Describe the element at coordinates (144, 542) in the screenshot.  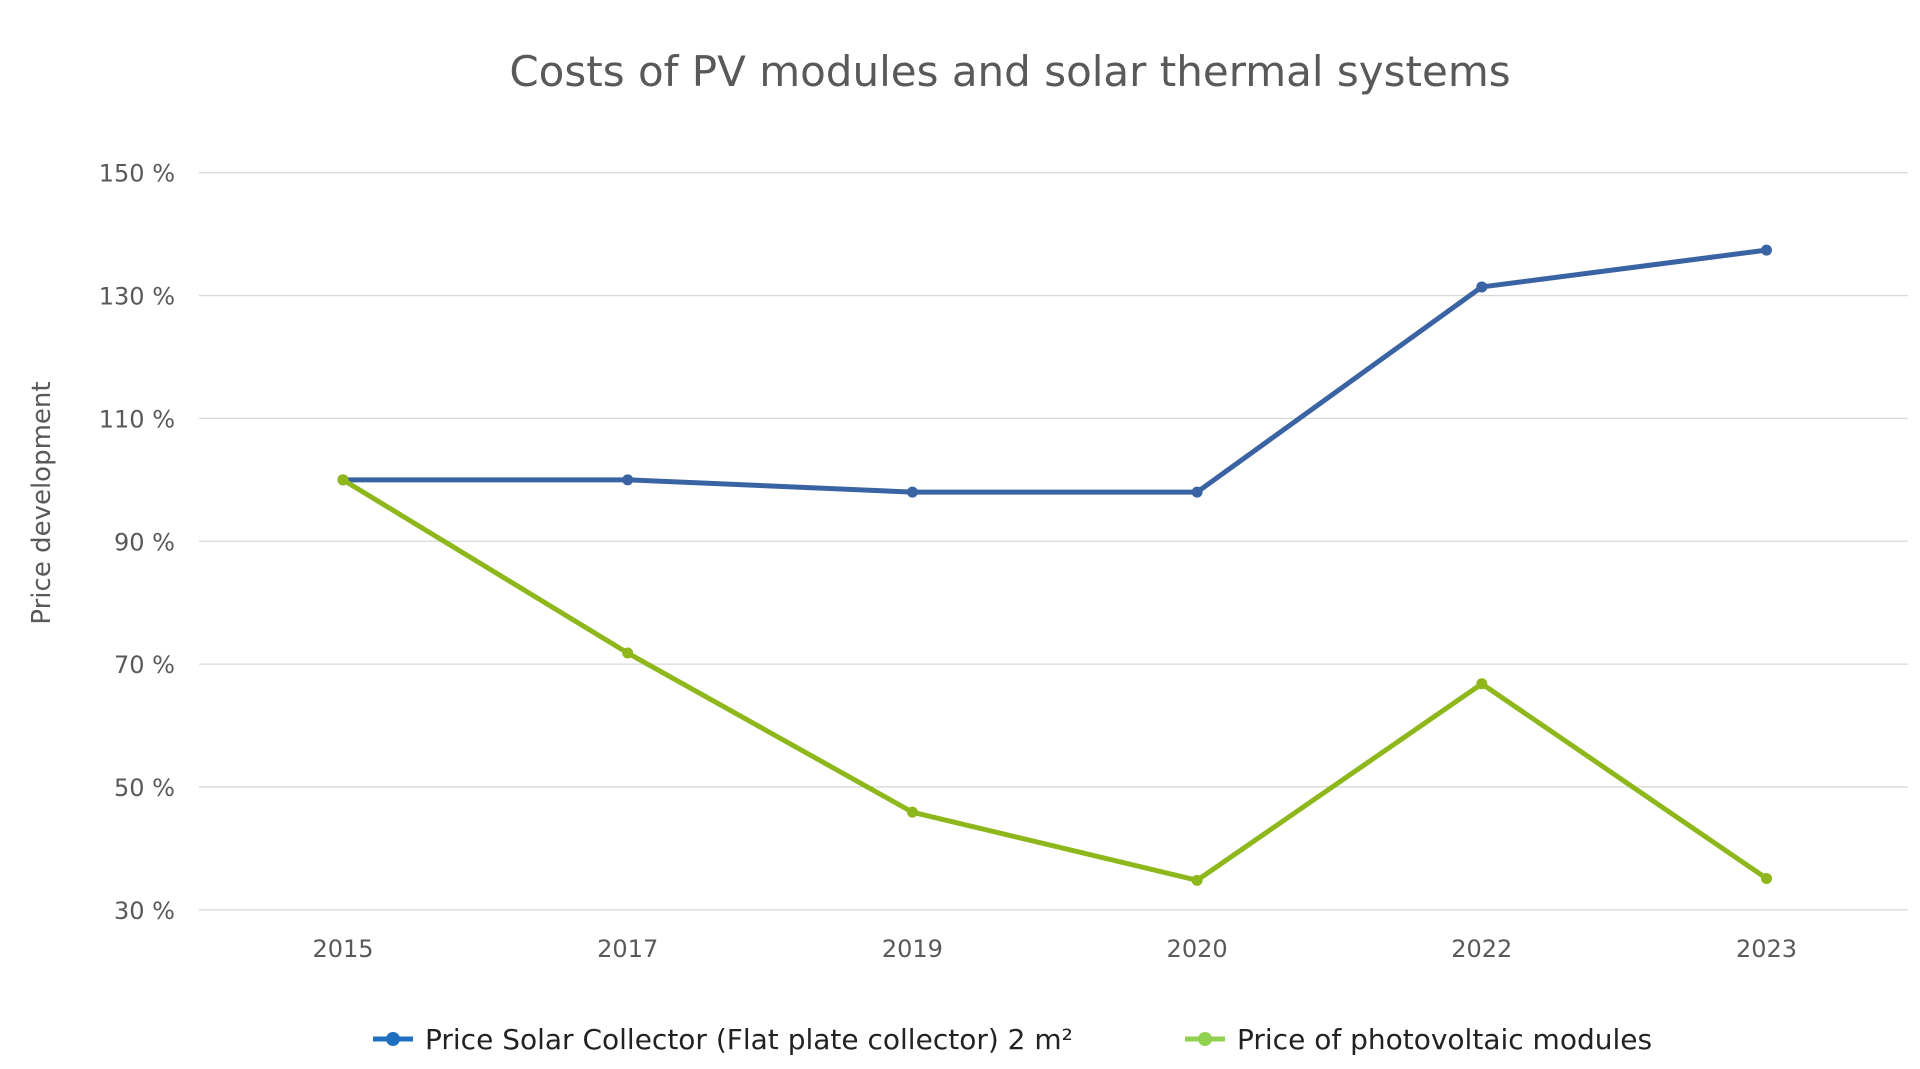
I see `y-tick-label: 90 %` at that location.